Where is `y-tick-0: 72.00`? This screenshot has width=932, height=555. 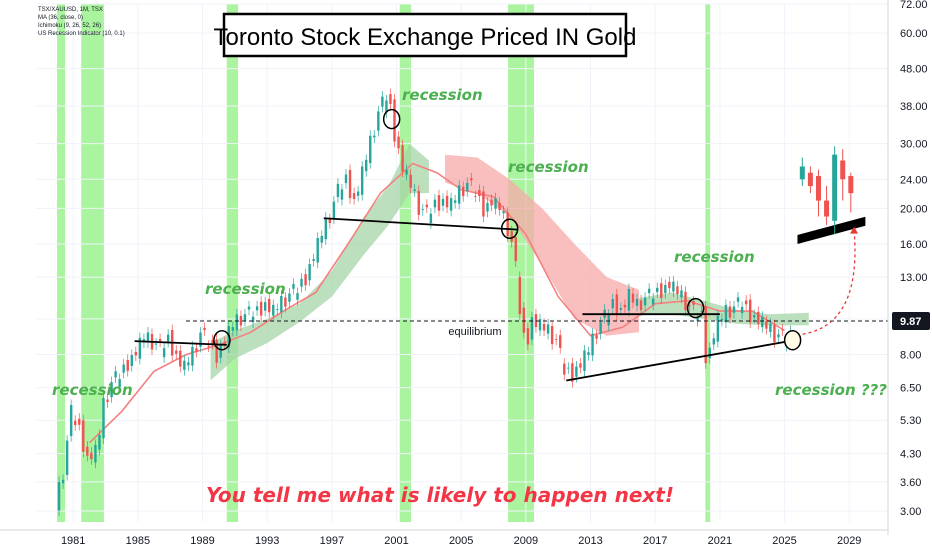
y-tick-0: 72.00 is located at coordinates (914, 5).